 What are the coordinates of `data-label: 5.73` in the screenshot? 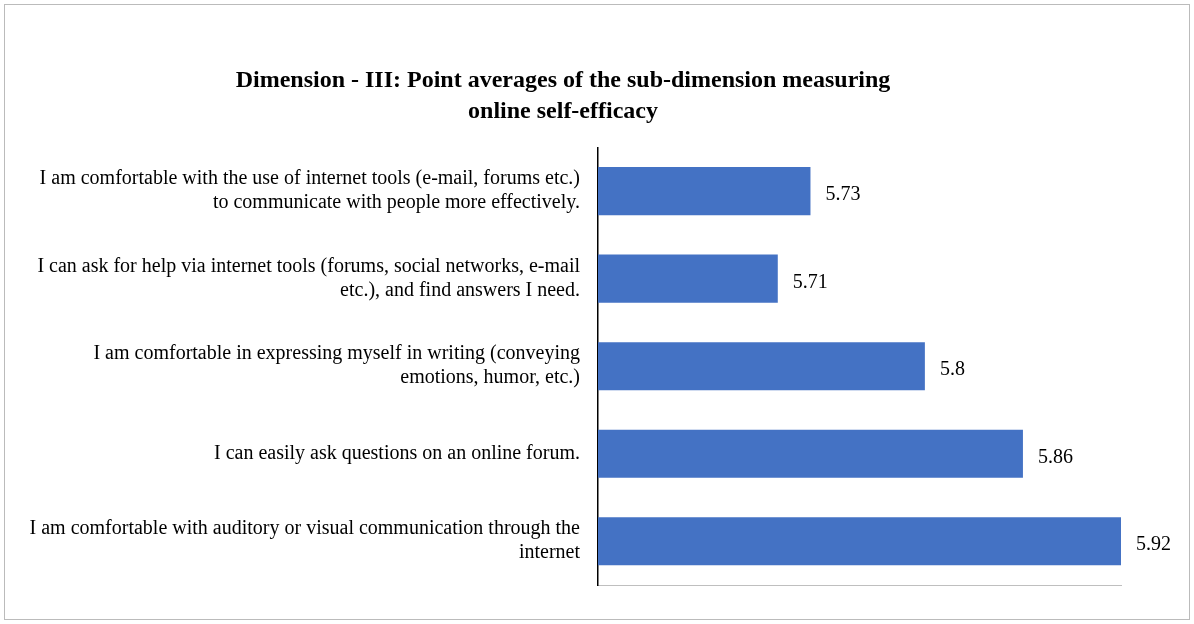 It's located at (843, 193).